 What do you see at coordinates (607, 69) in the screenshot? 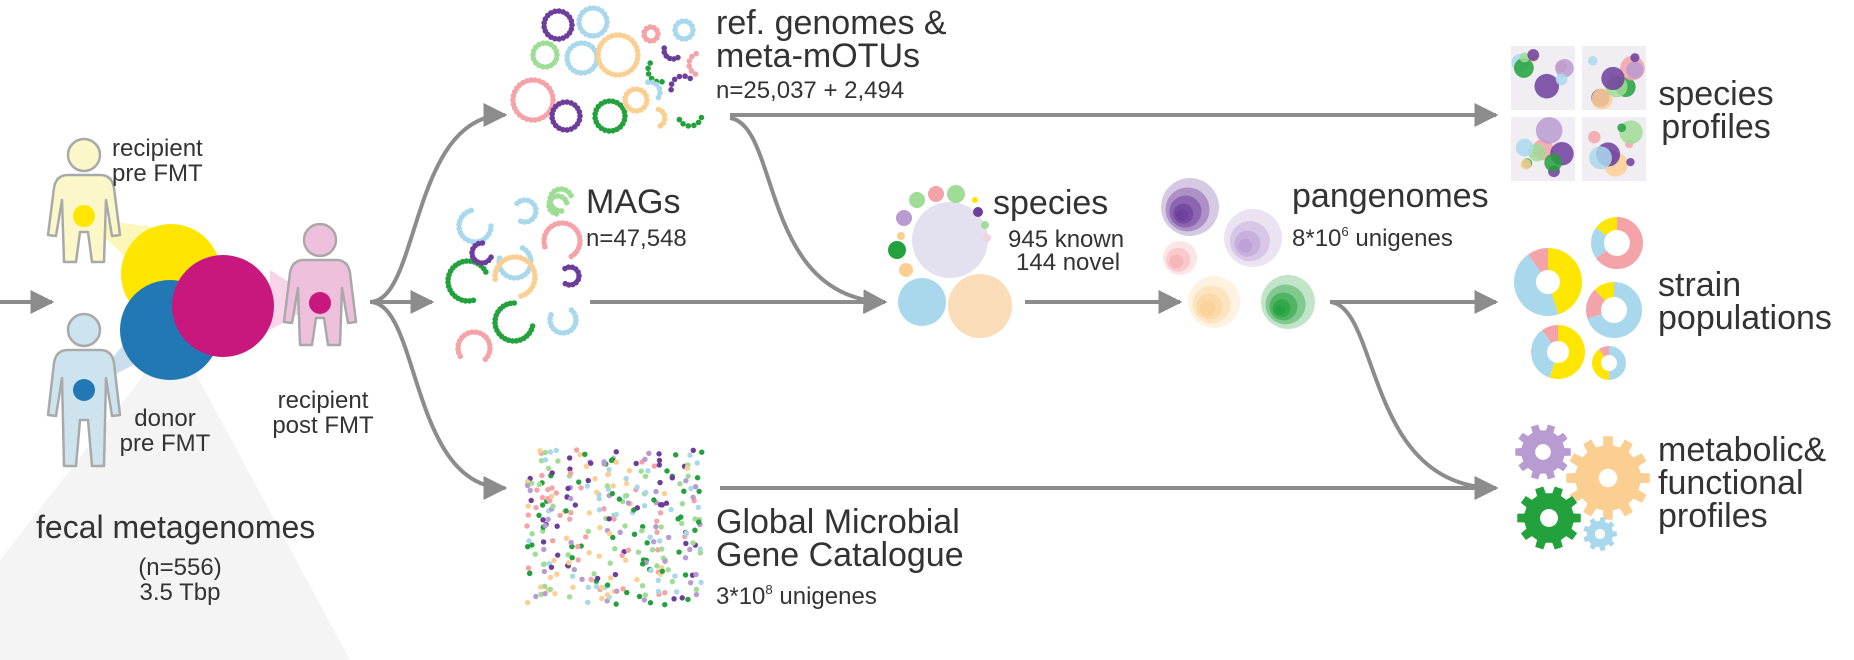
I see `ref-genomes-rings` at bounding box center [607, 69].